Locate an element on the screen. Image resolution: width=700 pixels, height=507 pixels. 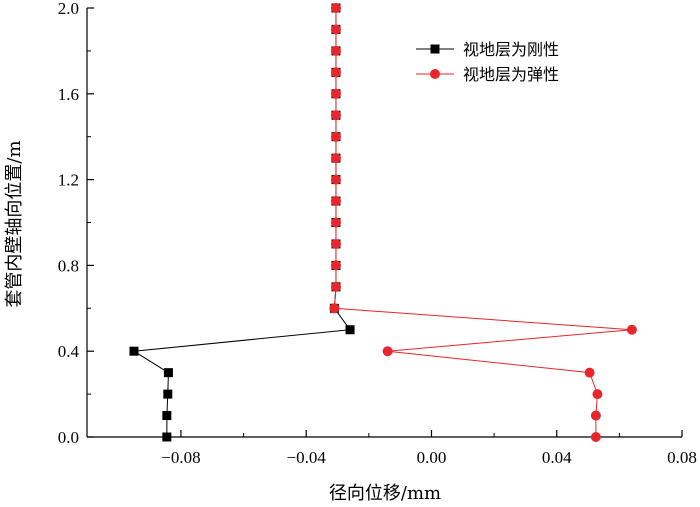
x-tick-label-4: 0.08 is located at coordinates (682, 457).